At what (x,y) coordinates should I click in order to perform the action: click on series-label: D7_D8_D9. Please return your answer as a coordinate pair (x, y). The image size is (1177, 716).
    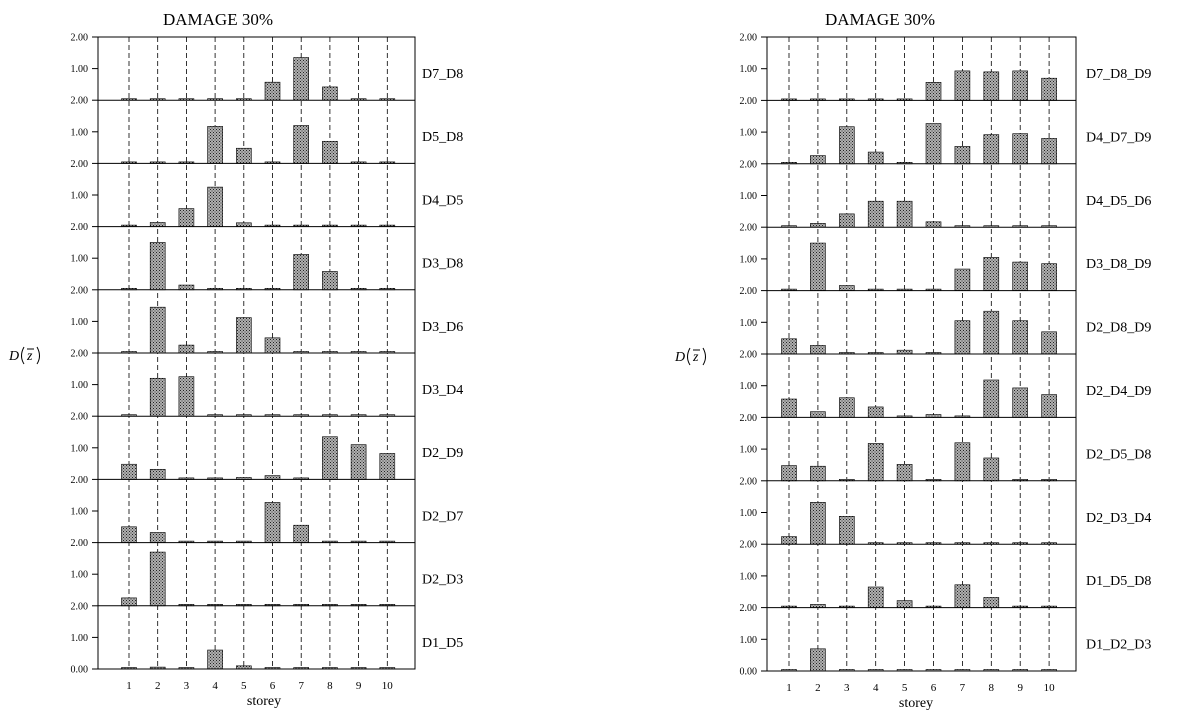
    Looking at the image, I should click on (1118, 74).